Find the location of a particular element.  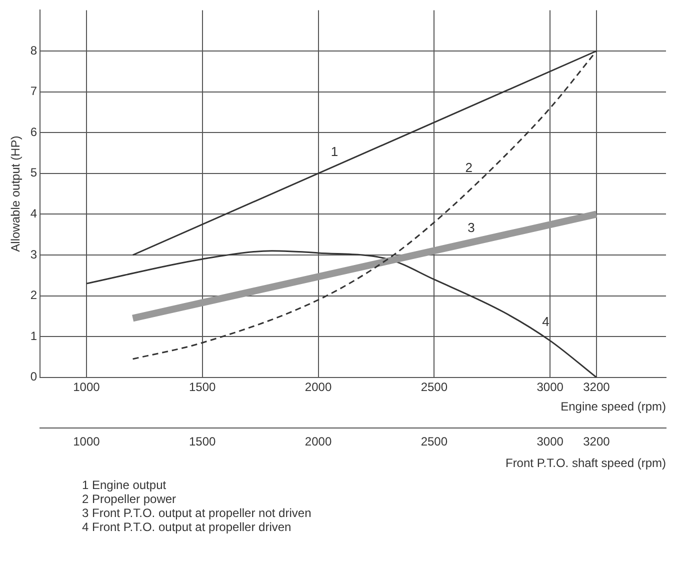

x2-tick-label: 3200 is located at coordinates (596, 387).